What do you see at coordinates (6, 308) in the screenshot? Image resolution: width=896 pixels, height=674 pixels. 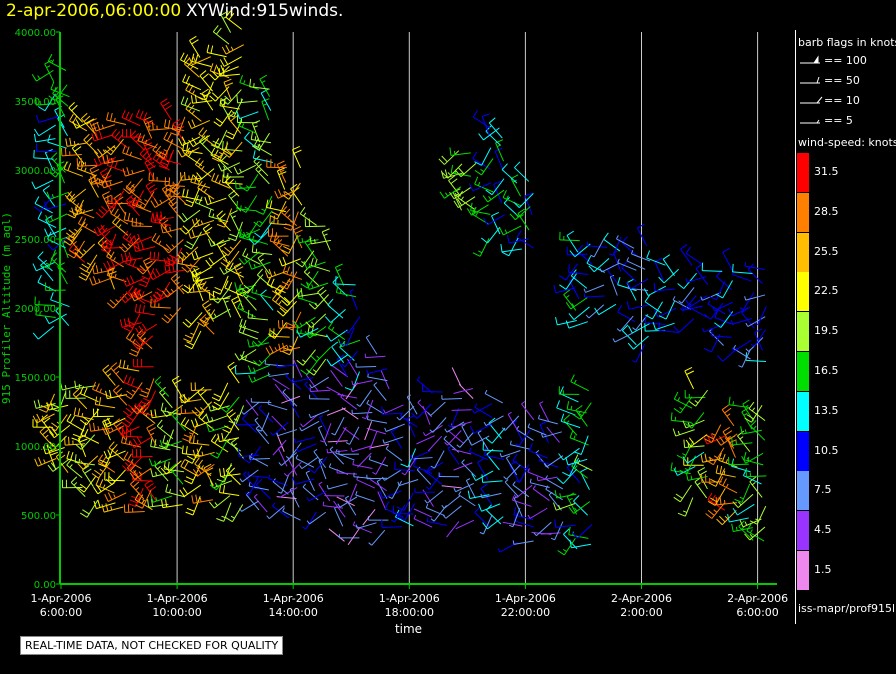 I see `y-axis-title: 915 Profiler Altitude (m agl)` at bounding box center [6, 308].